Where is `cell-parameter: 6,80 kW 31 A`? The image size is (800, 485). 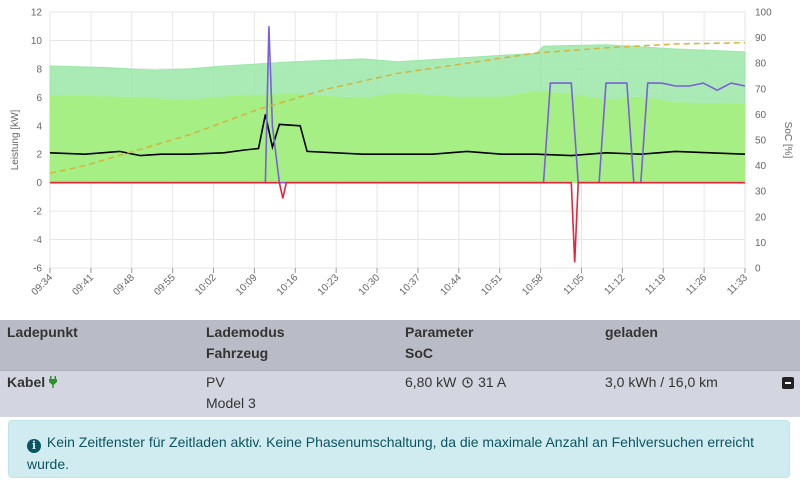
cell-parameter: 6,80 kW 31 A is located at coordinates (455, 382).